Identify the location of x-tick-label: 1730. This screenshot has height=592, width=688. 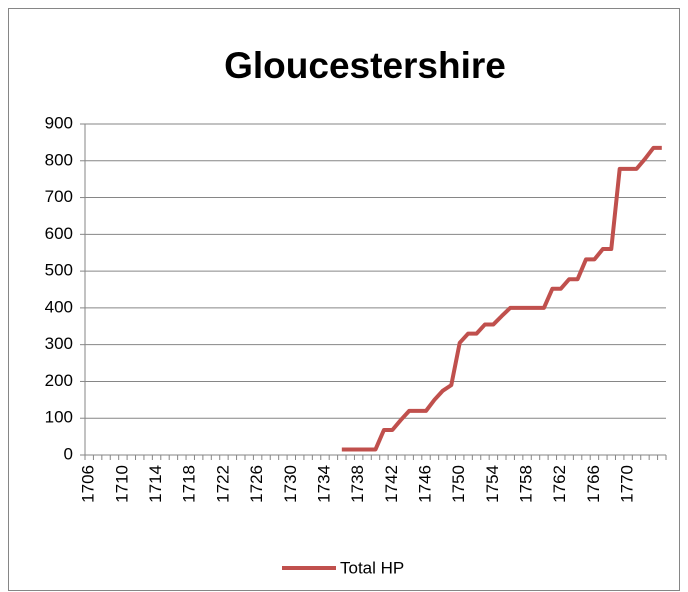
(290, 484).